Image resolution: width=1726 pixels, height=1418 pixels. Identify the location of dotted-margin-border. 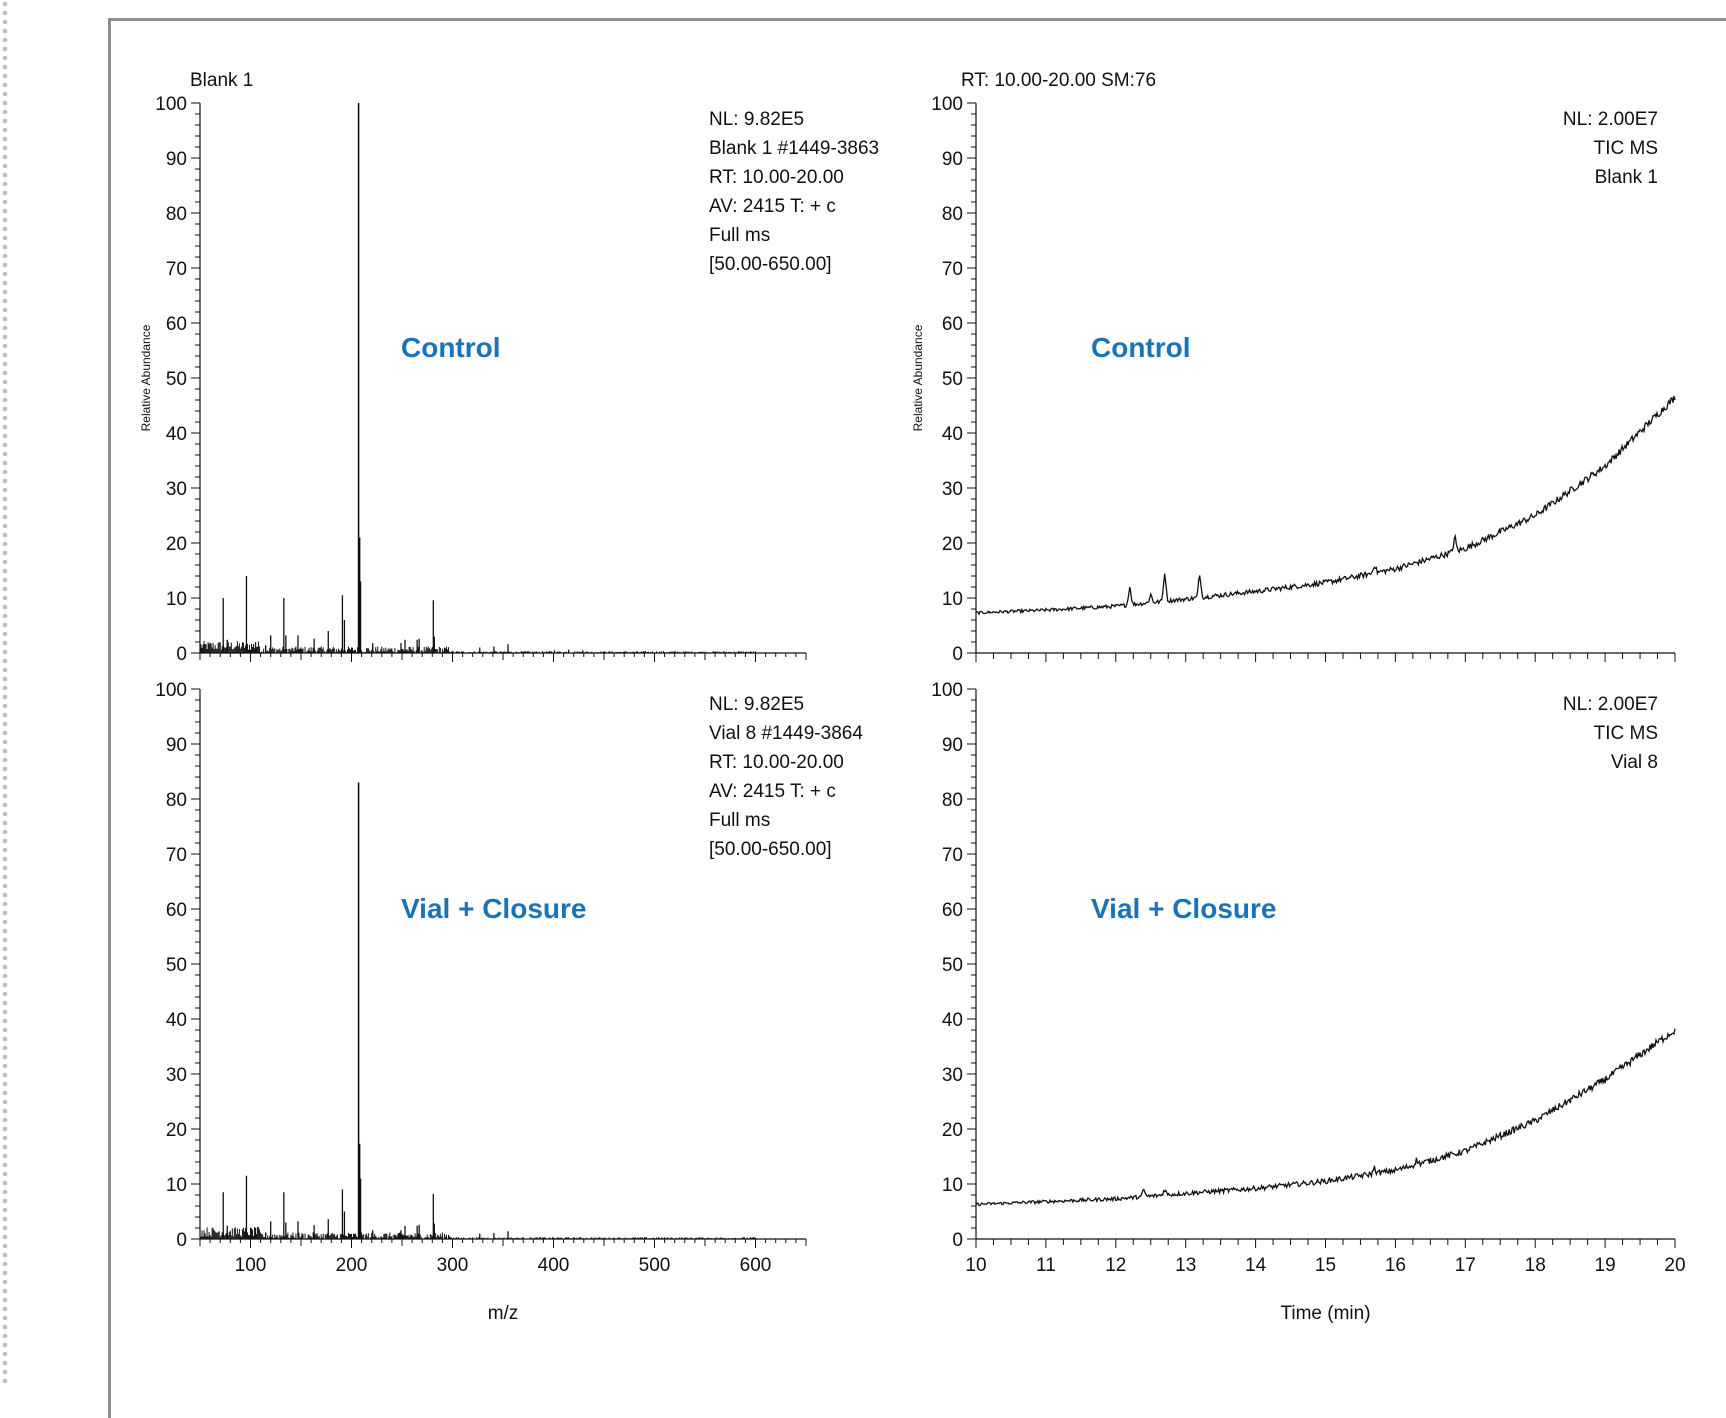
(5, 692).